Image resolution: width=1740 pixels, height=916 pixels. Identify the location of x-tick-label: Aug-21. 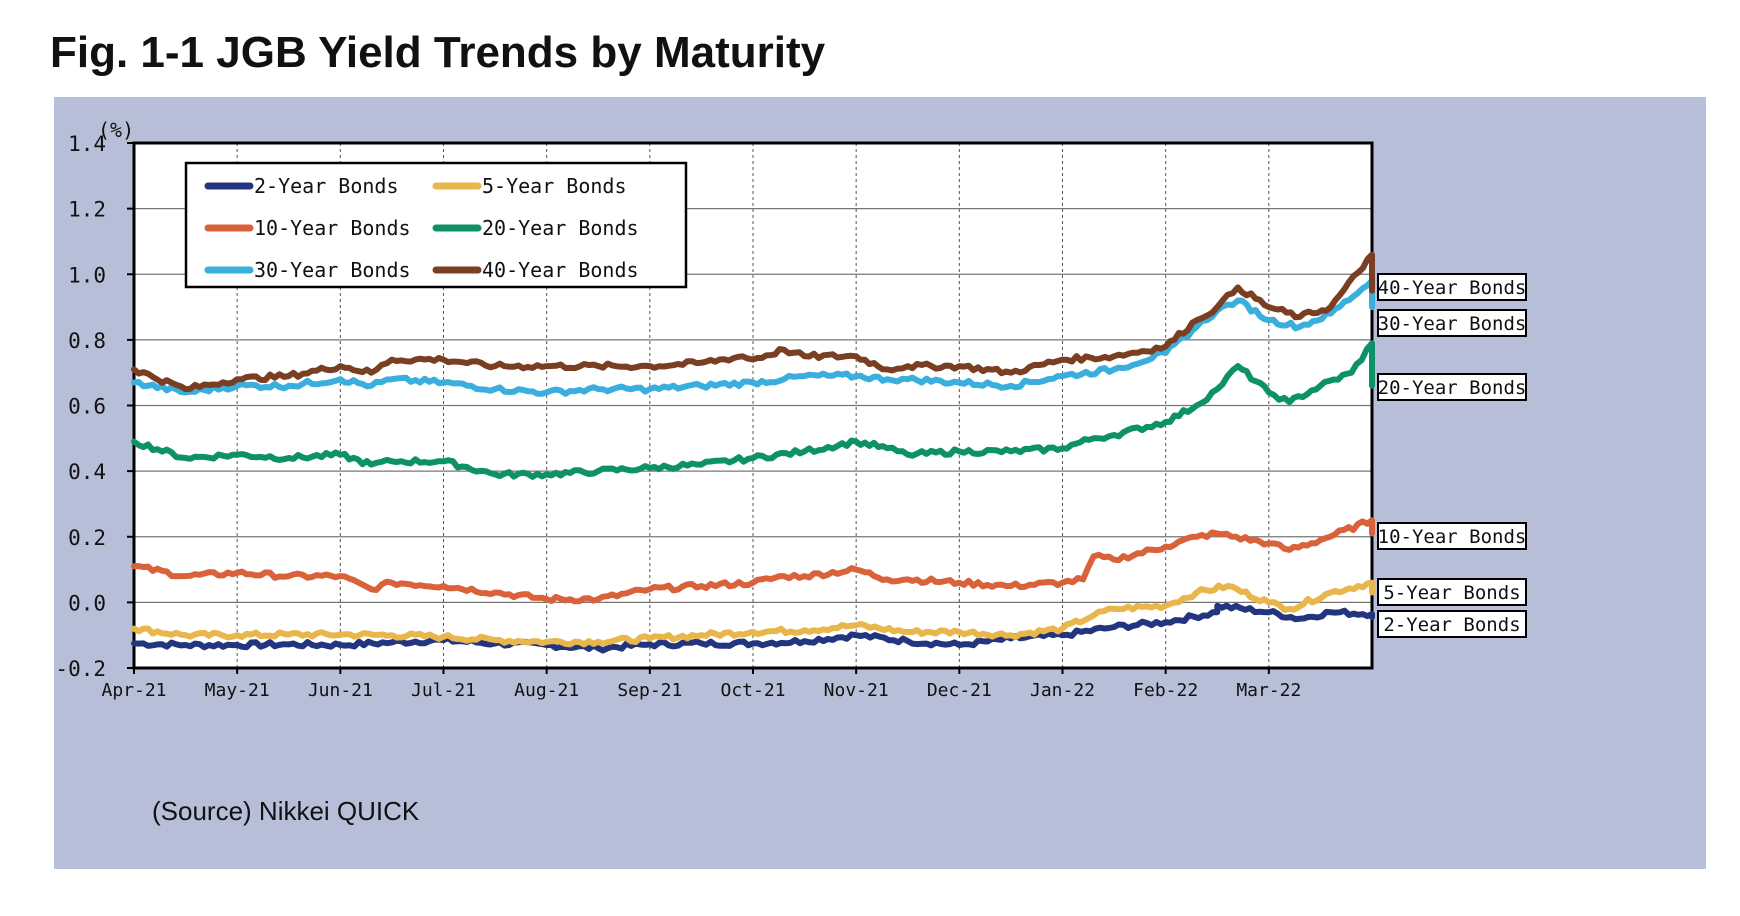
(546, 690).